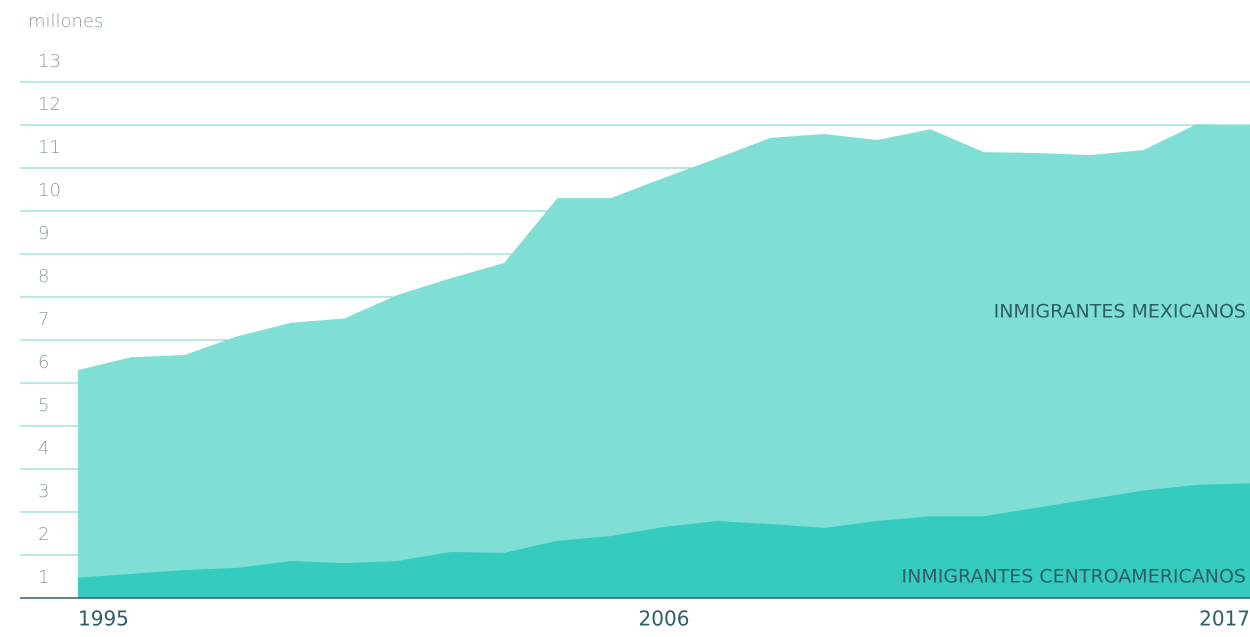  Describe the element at coordinates (49, 190) in the screenshot. I see `y-tick-label: 10` at that location.